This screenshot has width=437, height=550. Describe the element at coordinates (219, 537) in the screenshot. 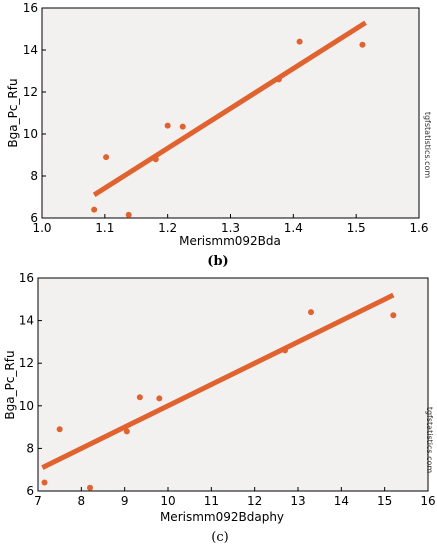

I see `caption-c: (c)` at that location.